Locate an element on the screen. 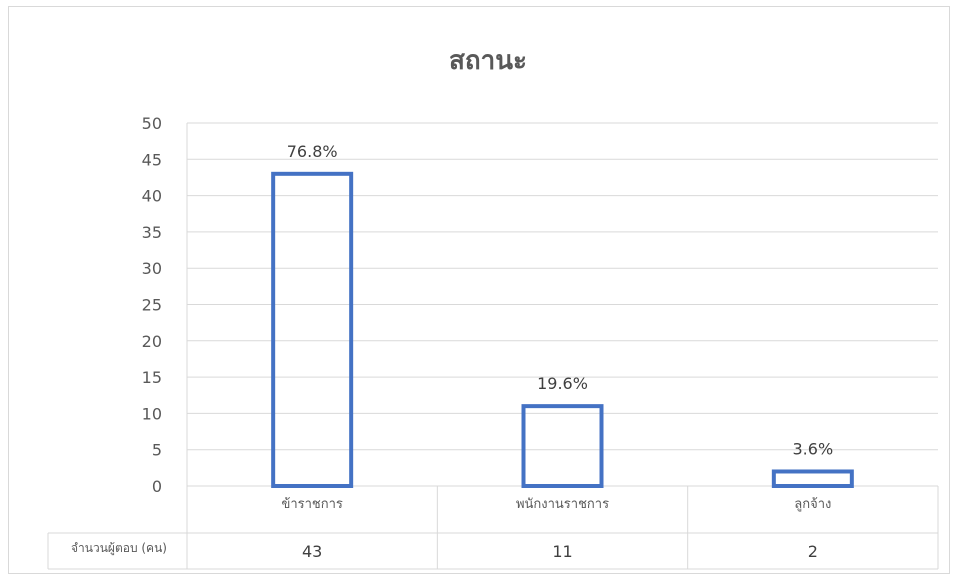 This screenshot has width=958, height=579. y-tick-label: 40 is located at coordinates (152, 196).